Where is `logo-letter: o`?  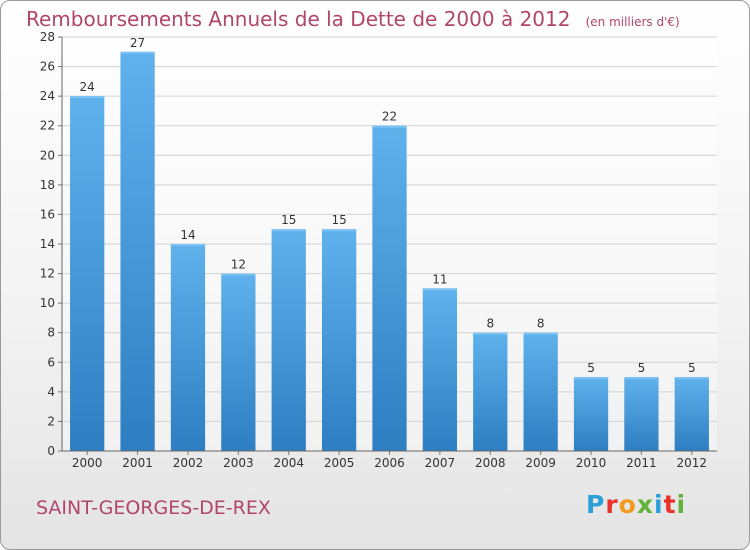 logo-letter: o is located at coordinates (627, 504).